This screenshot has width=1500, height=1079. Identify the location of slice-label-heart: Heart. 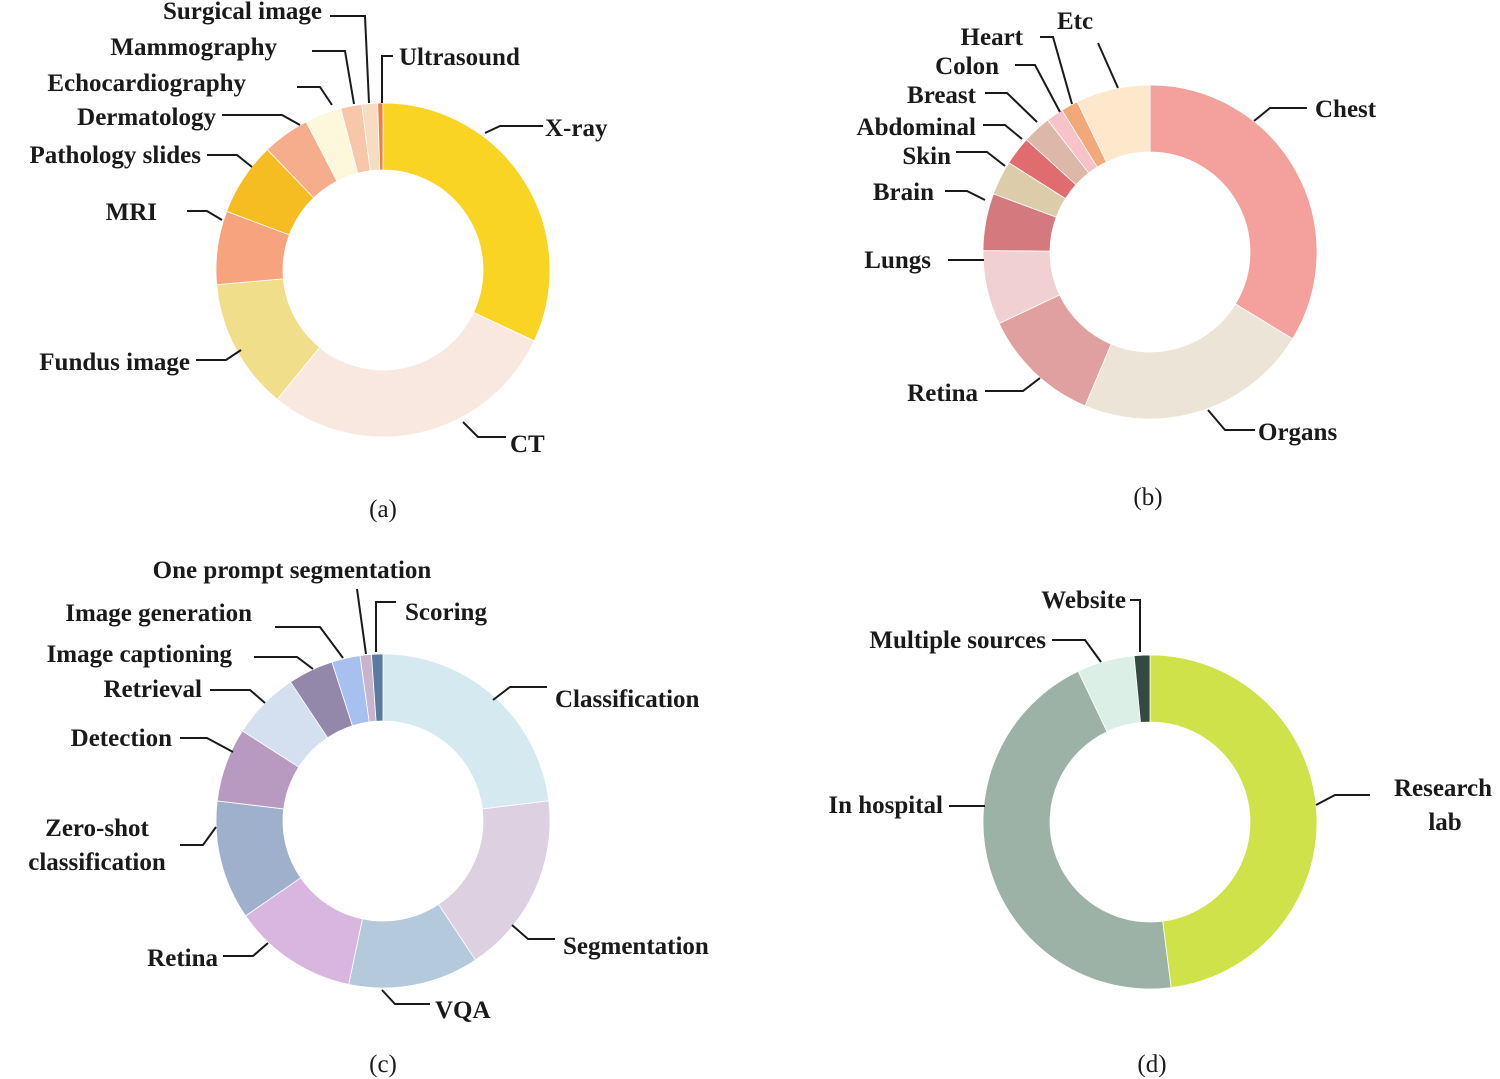
(992, 37).